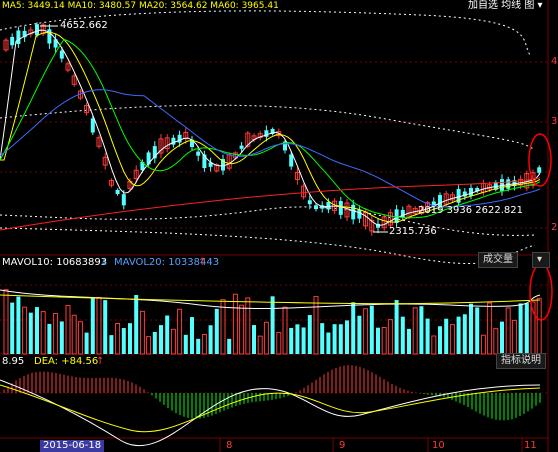 Image resolution: width=558 pixels, height=452 pixels. I want to click on mid-upper-band, so click(268, 127).